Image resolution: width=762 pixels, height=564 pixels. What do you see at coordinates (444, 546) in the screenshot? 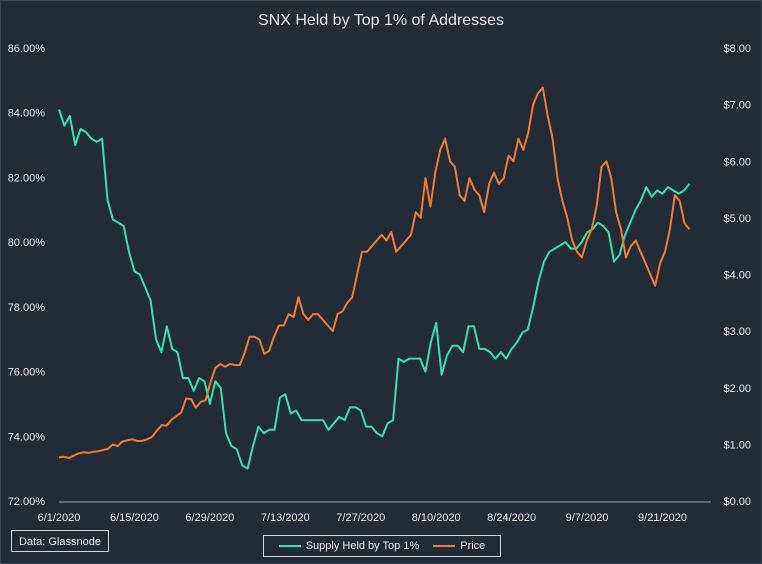
I see `legend-swatch-price` at bounding box center [444, 546].